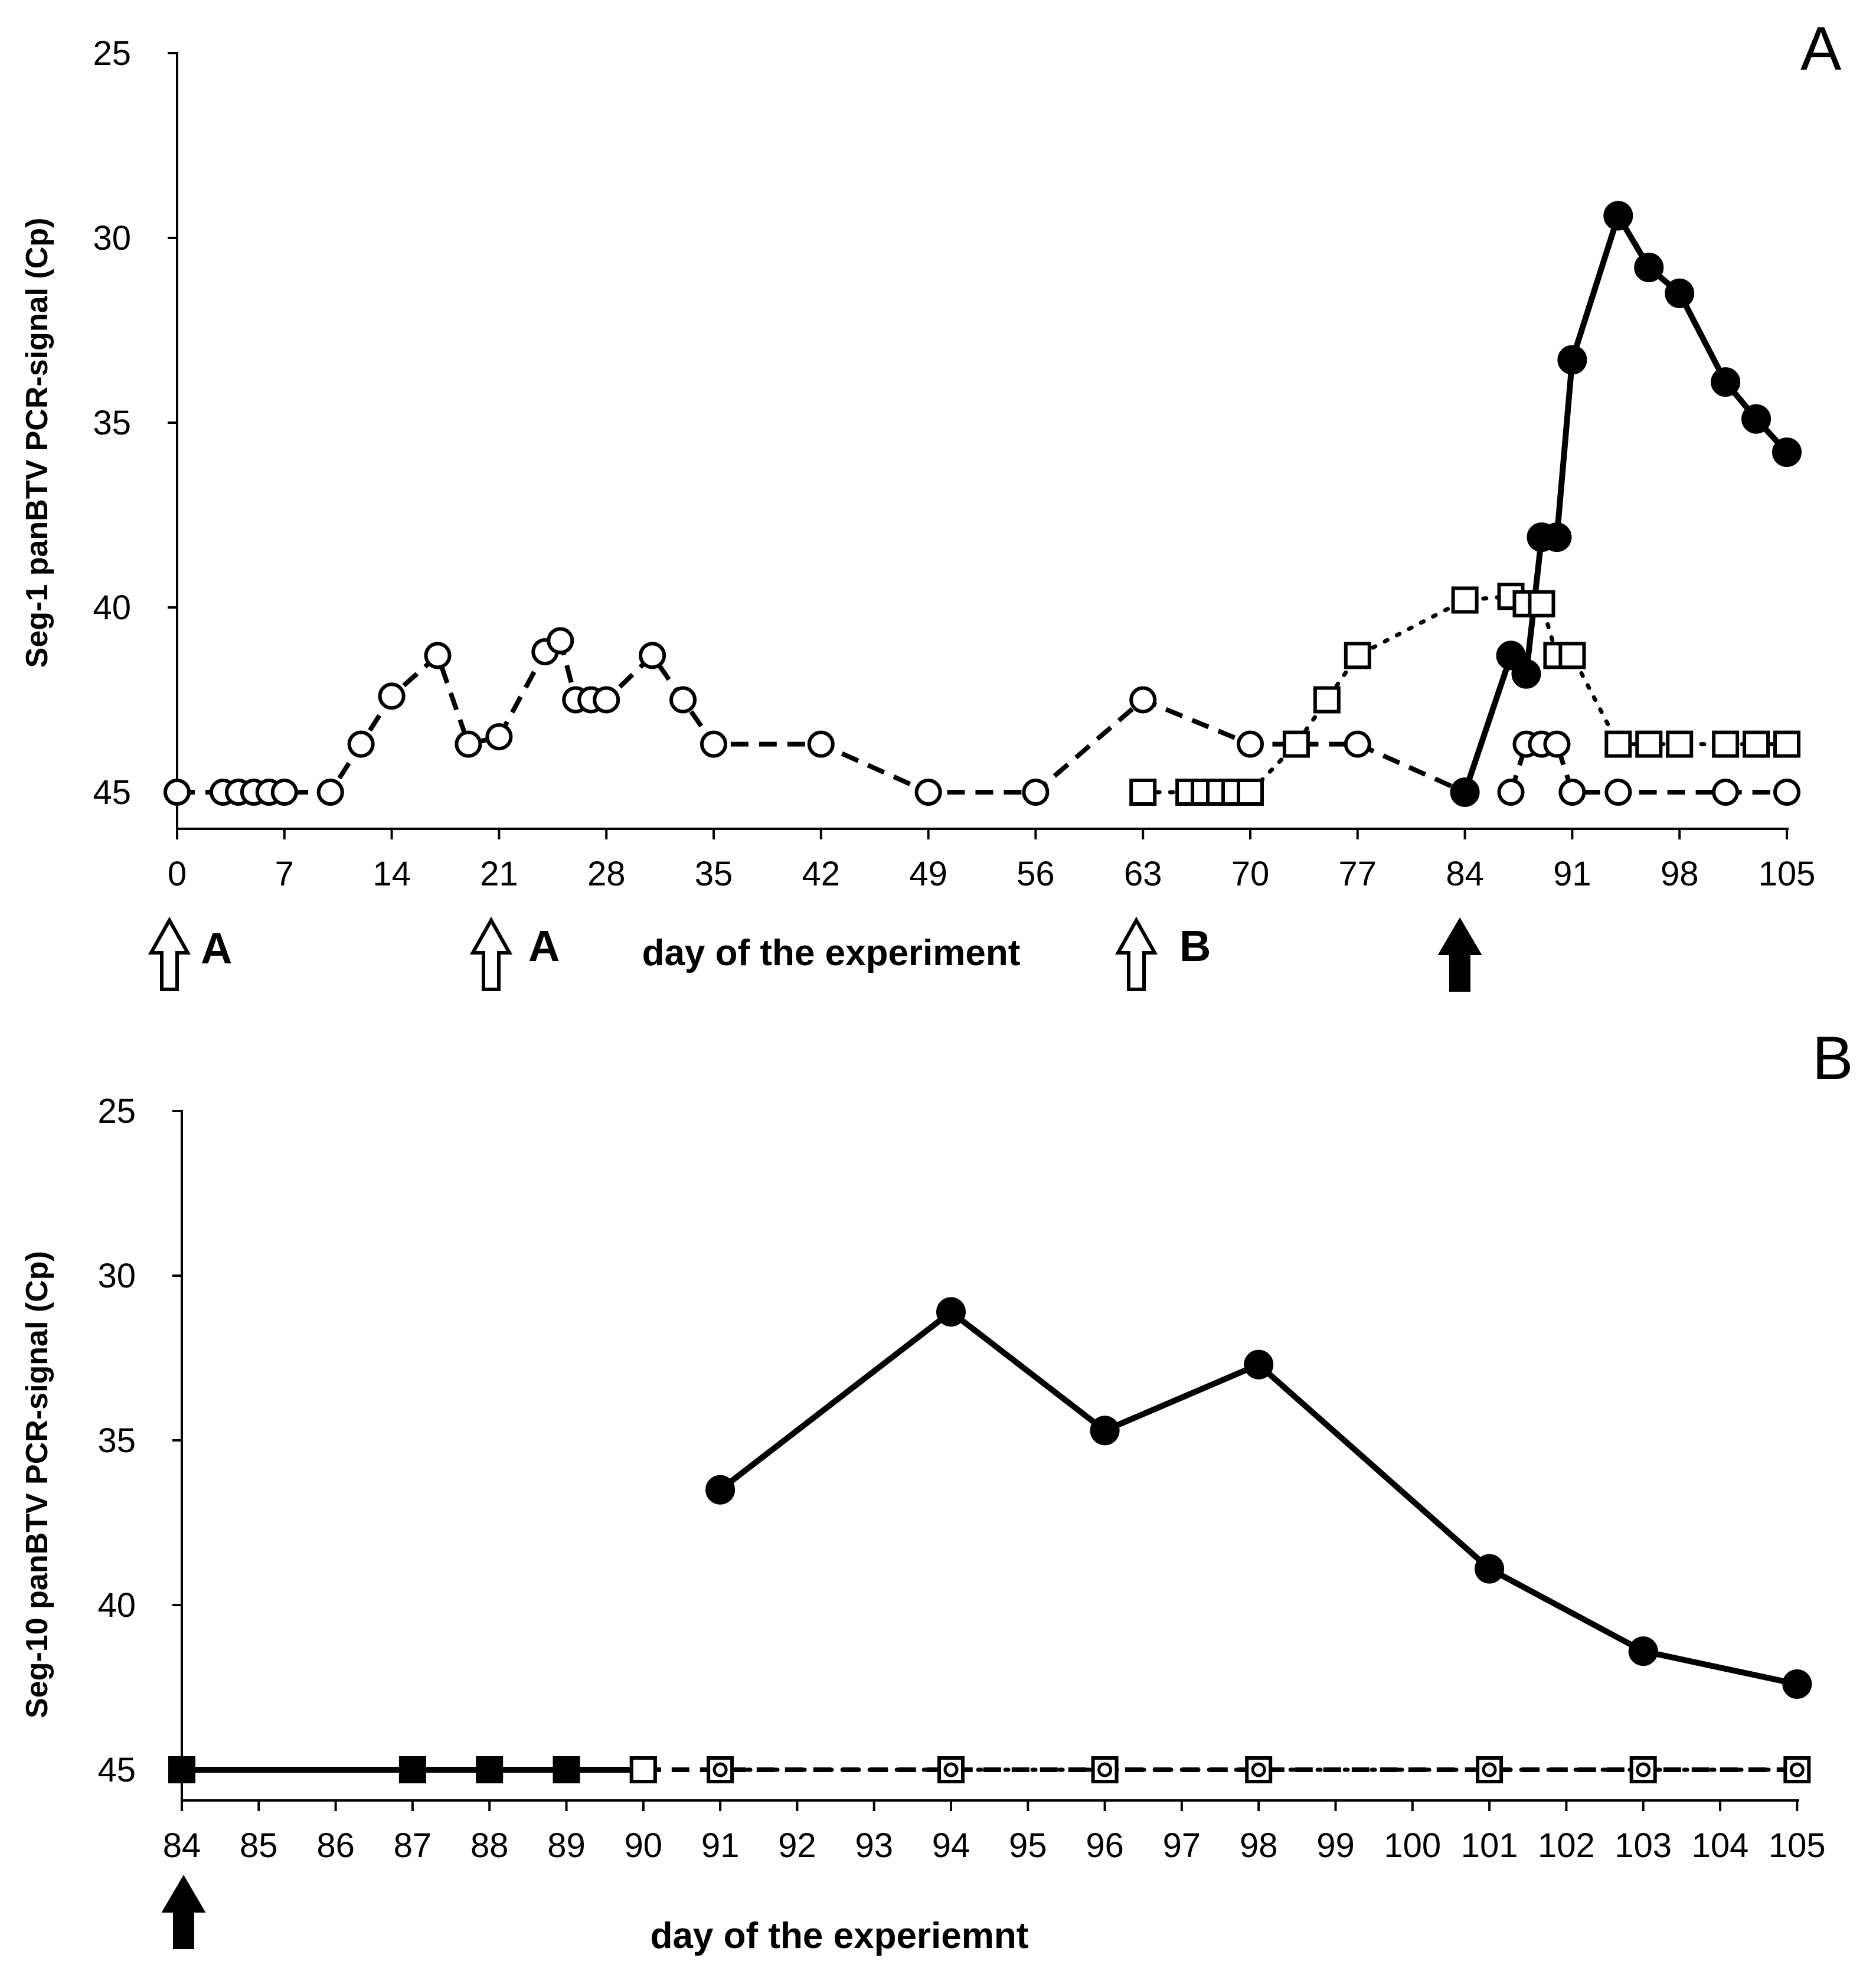 The width and height of the screenshot is (1876, 1974). What do you see at coordinates (335, 1845) in the screenshot?
I see `x-tick-label: 86` at bounding box center [335, 1845].